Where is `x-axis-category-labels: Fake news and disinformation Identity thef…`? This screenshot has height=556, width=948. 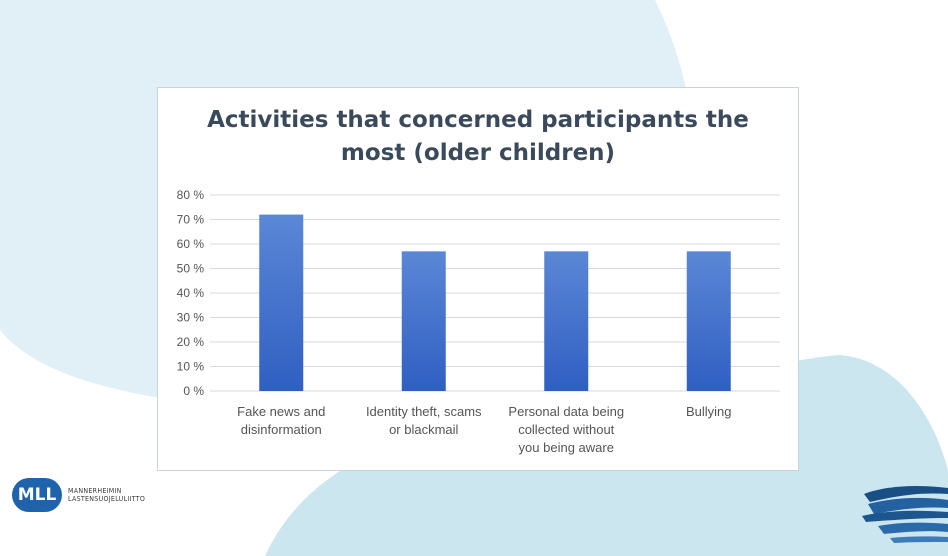
x-axis-category-labels: Fake news and disinformation Identity thef… is located at coordinates (484, 429).